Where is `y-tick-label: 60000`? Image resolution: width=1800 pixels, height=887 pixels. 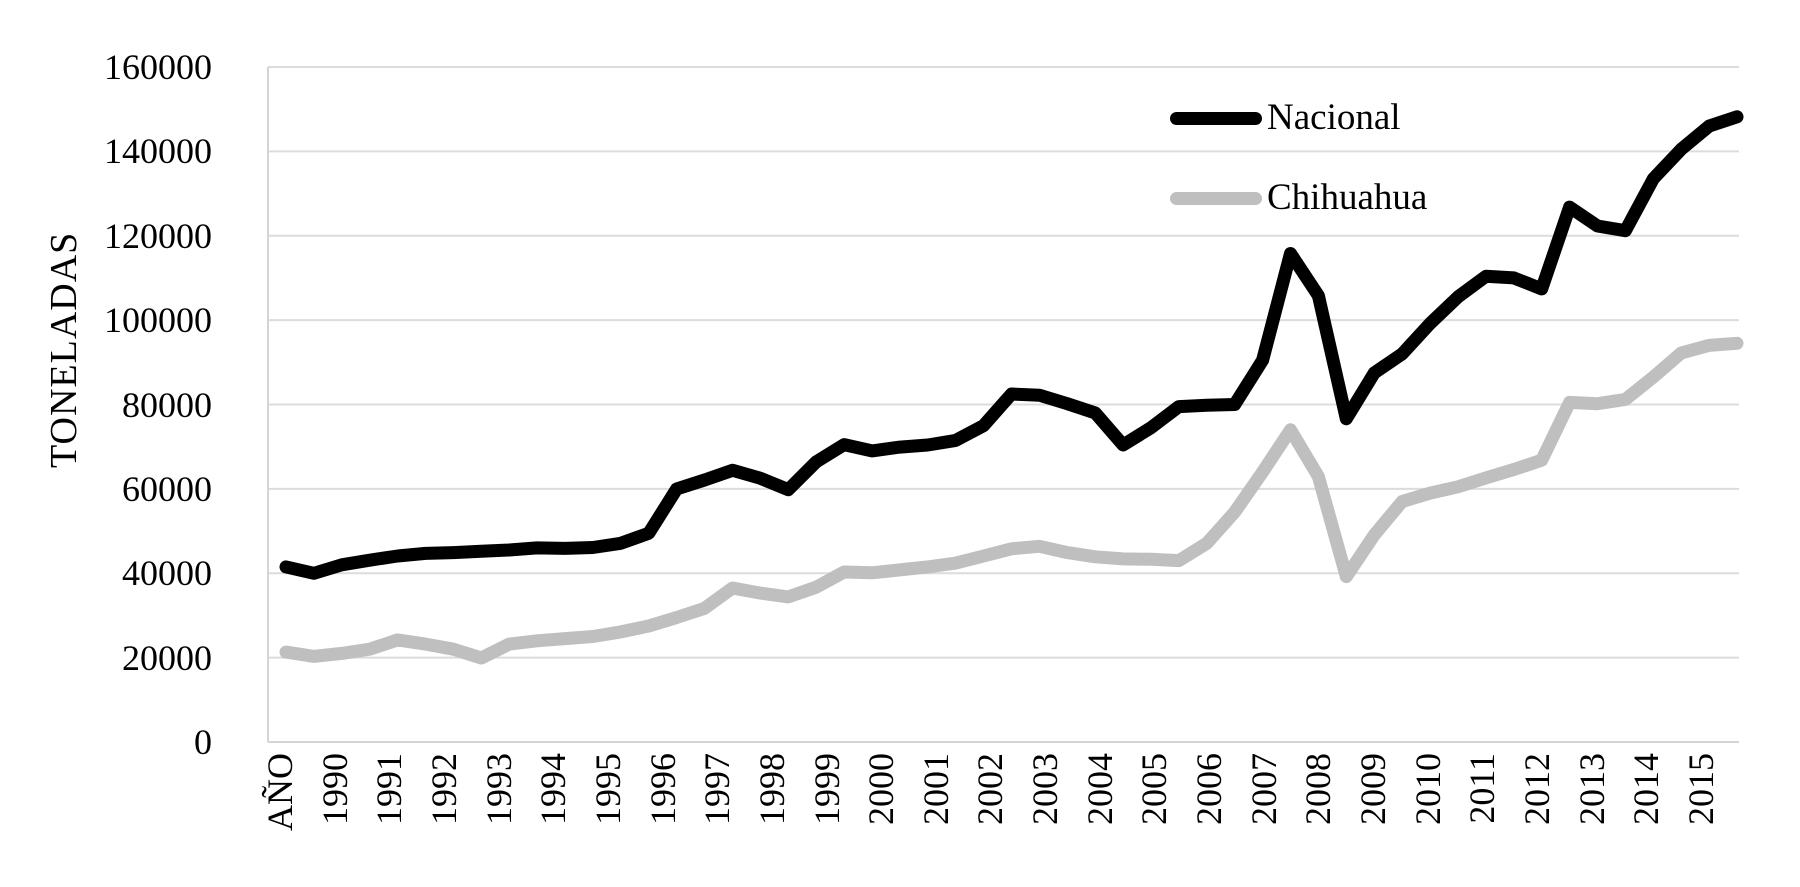
y-tick-label: 60000 is located at coordinates (167, 488).